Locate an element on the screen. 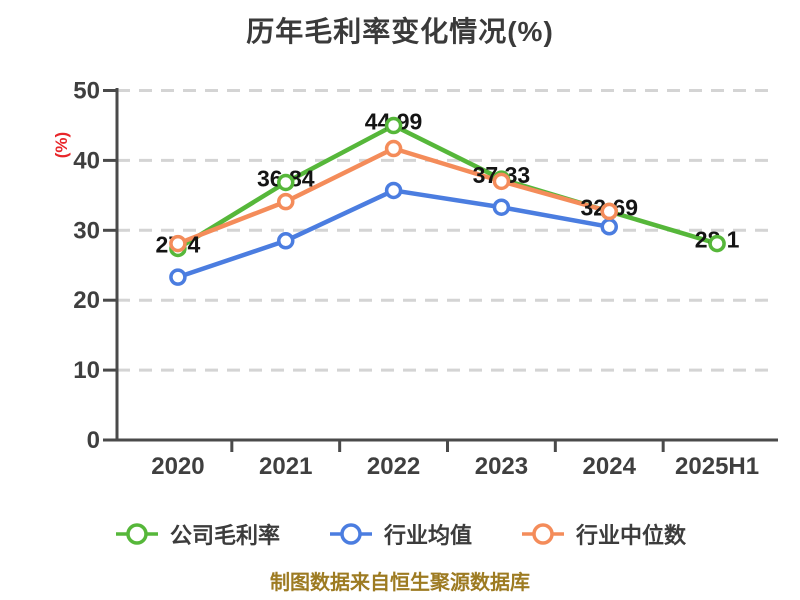 This screenshot has width=800, height=600. x-tick-label: 2023 is located at coordinates (501, 466).